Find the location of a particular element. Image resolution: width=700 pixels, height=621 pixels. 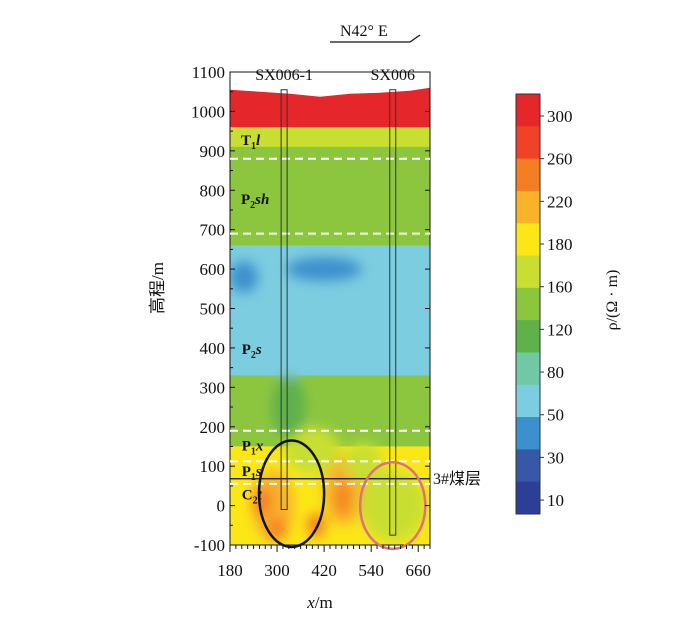

stratum-label-1-base: P is located at coordinates (245, 200).